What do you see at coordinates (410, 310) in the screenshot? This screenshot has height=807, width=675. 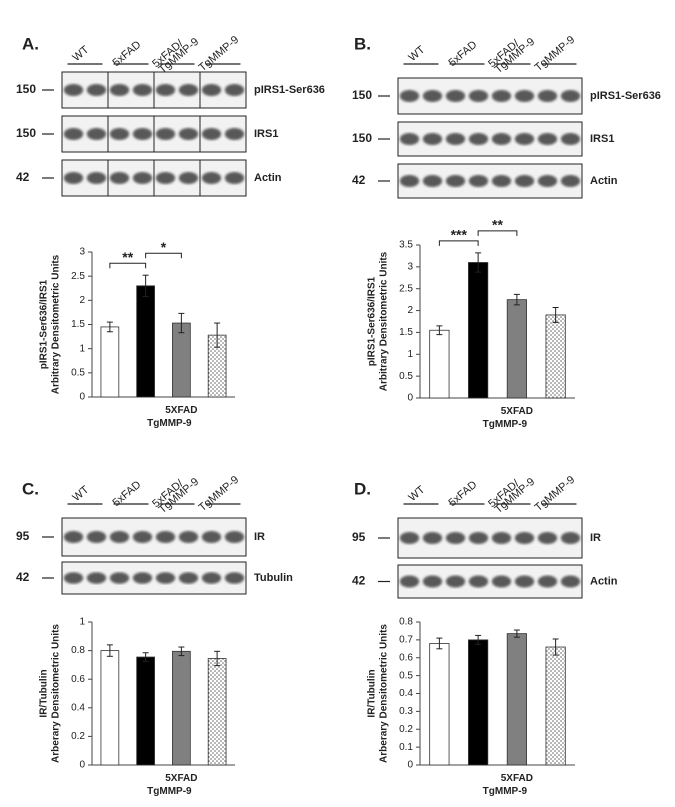 I see `y-tick-label: 2` at bounding box center [410, 310].